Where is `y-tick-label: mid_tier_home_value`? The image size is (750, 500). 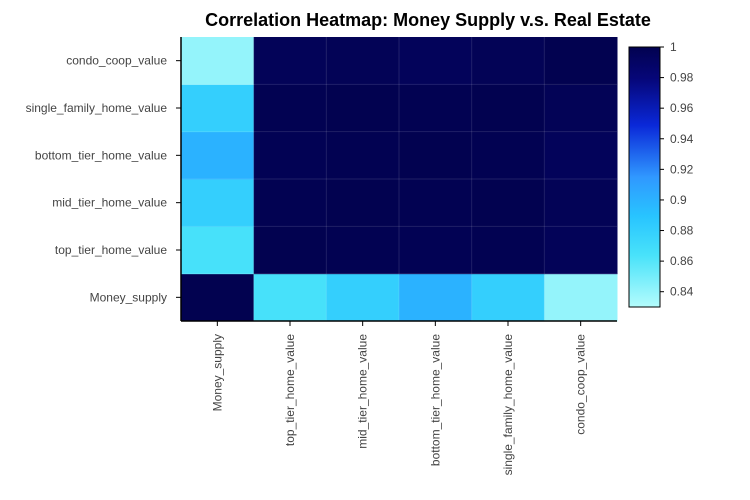
y-tick-label: mid_tier_home_value is located at coordinates (109, 203).